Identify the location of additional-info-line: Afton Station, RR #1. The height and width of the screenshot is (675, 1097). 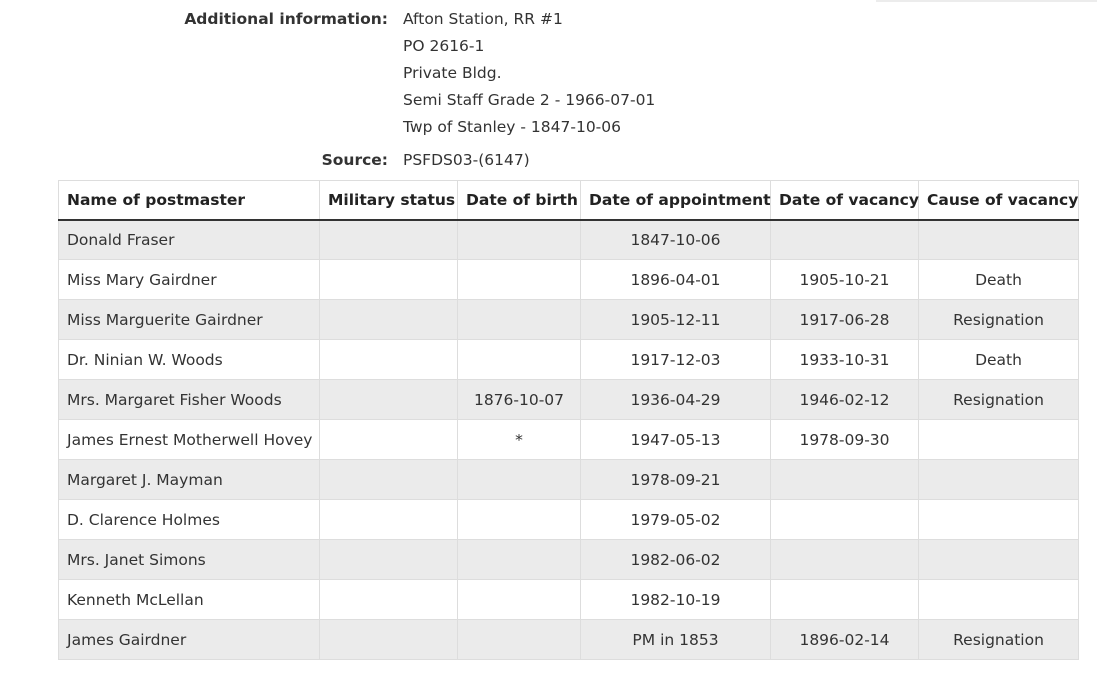
(483, 19).